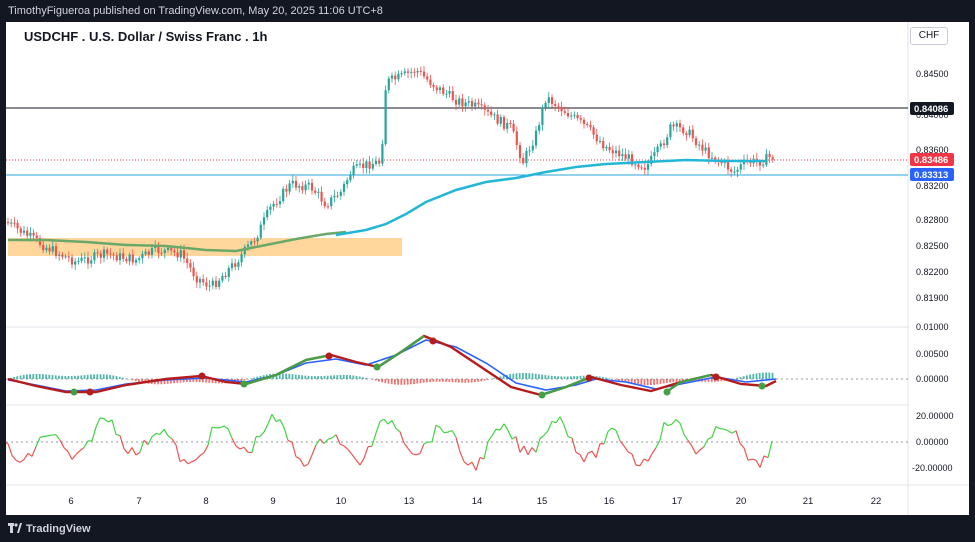  What do you see at coordinates (70, 501) in the screenshot?
I see `time-tick: 6` at bounding box center [70, 501].